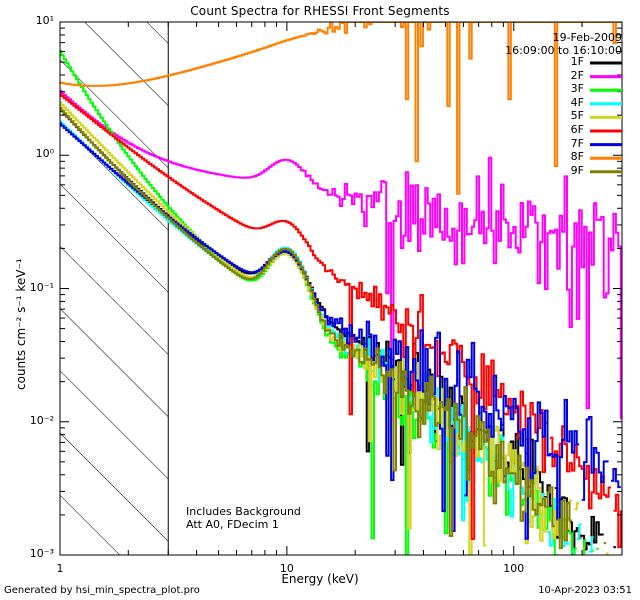 Image resolution: width=640 pixels, height=600 pixels. I want to click on legend-label-1f: 1F, so click(577, 61).